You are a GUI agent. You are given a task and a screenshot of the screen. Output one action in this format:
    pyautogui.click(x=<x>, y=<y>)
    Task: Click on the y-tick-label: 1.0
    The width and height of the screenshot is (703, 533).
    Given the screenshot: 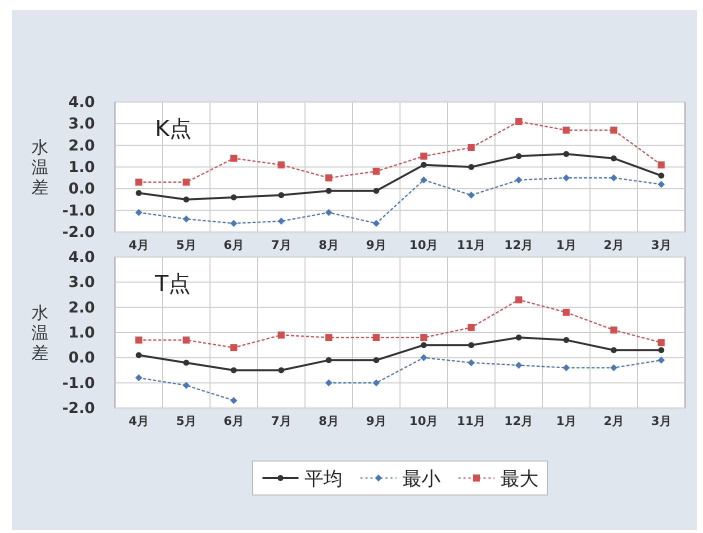 What is the action you would take?
    pyautogui.click(x=81, y=167)
    